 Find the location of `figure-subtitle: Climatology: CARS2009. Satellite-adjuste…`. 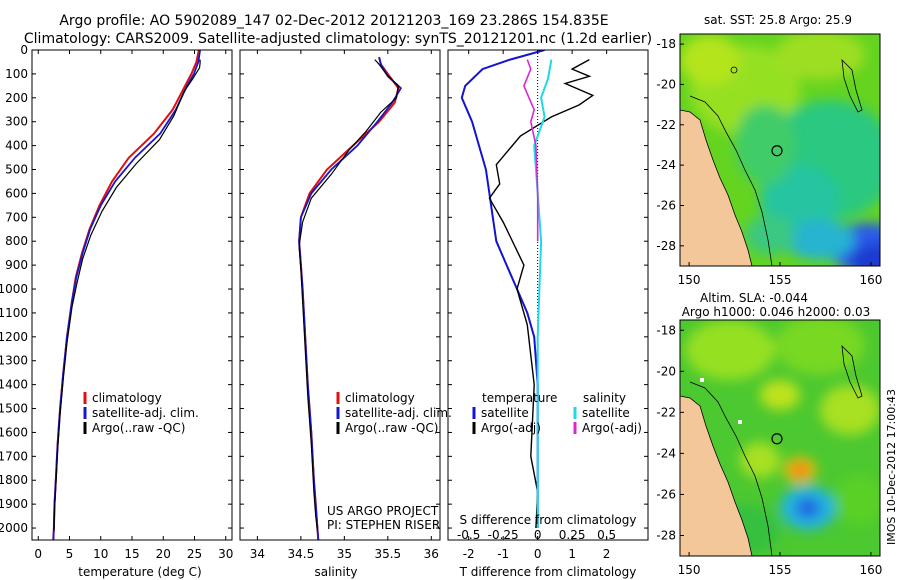

figure-subtitle: Climatology: CARS2009. Satellite-adjuste… is located at coordinates (338, 39).